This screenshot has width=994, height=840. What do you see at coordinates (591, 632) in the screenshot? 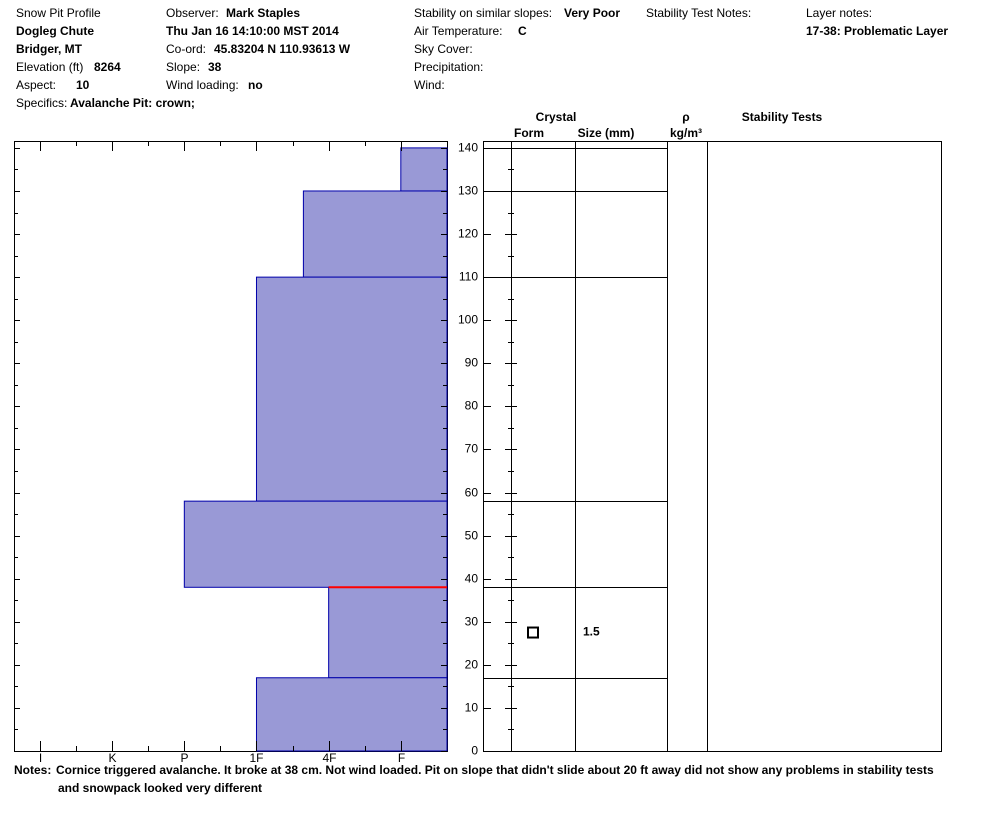
I see `crystal-size: 1.5` at bounding box center [591, 632].